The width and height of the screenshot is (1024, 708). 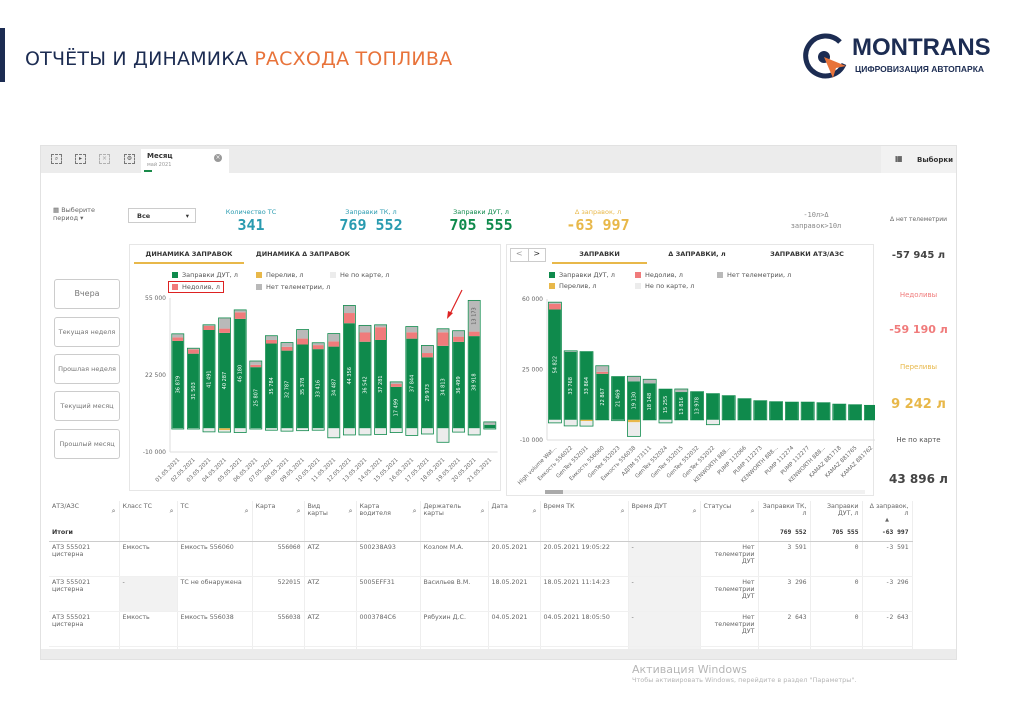 What do you see at coordinates (87, 406) in the screenshot?
I see `period-button-this-month: Текущий месяц` at bounding box center [87, 406].